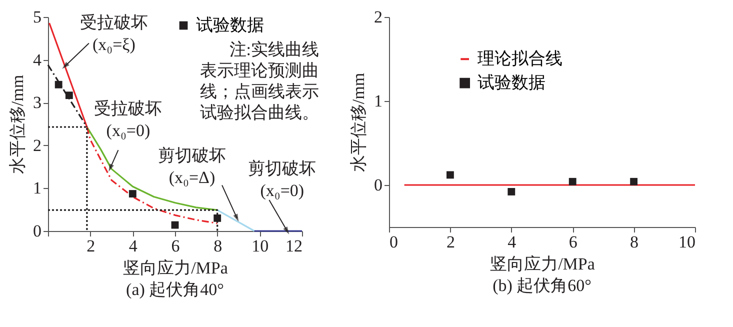 The image size is (733, 327). I want to click on annotation: 受拉破坏 (x₀=0), so click(128, 119).